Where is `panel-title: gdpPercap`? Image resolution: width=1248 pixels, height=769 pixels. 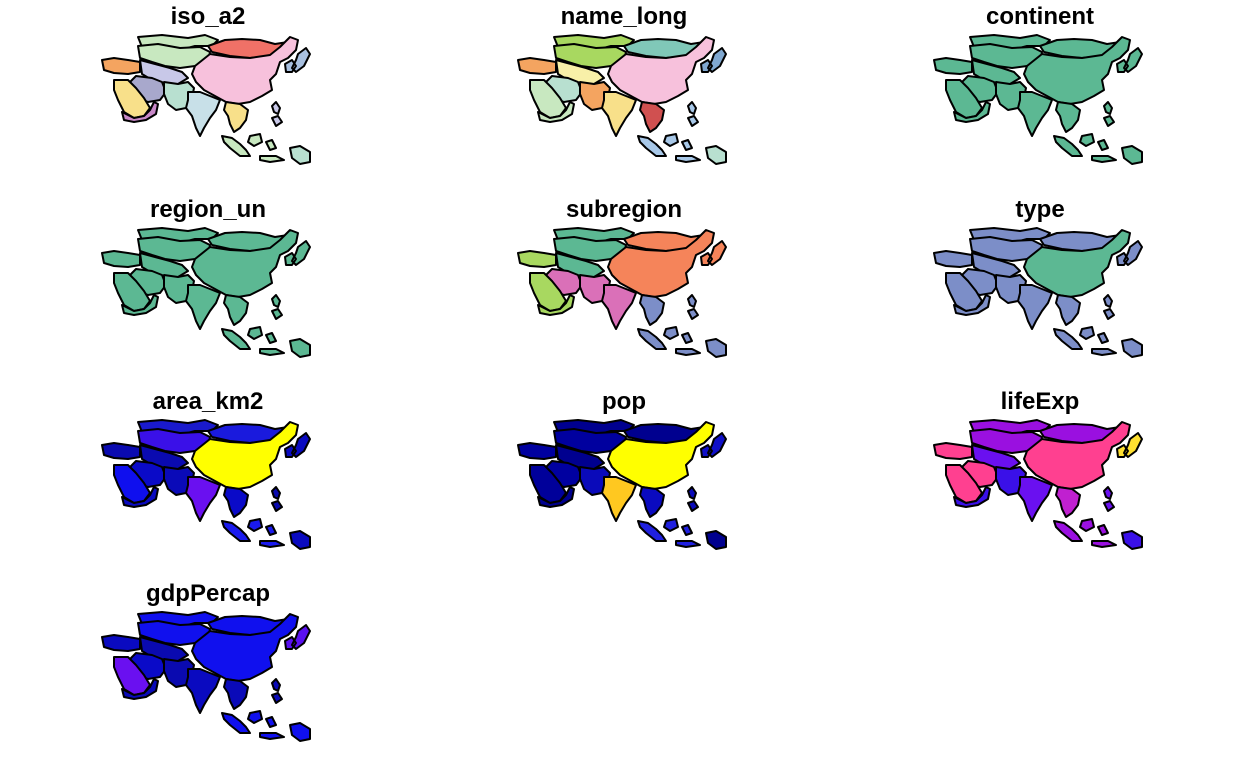 panel-title: gdpPercap is located at coordinates (208, 593).